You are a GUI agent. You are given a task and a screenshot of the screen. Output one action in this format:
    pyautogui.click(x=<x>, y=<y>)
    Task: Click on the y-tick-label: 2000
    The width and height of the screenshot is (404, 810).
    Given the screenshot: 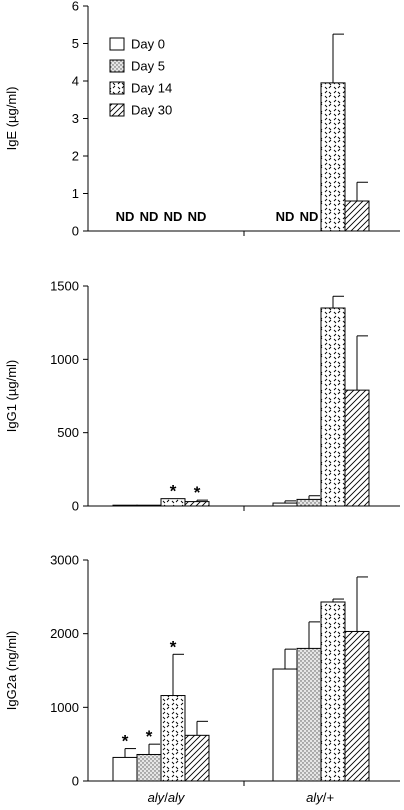 What is the action you would take?
    pyautogui.click(x=64, y=633)
    